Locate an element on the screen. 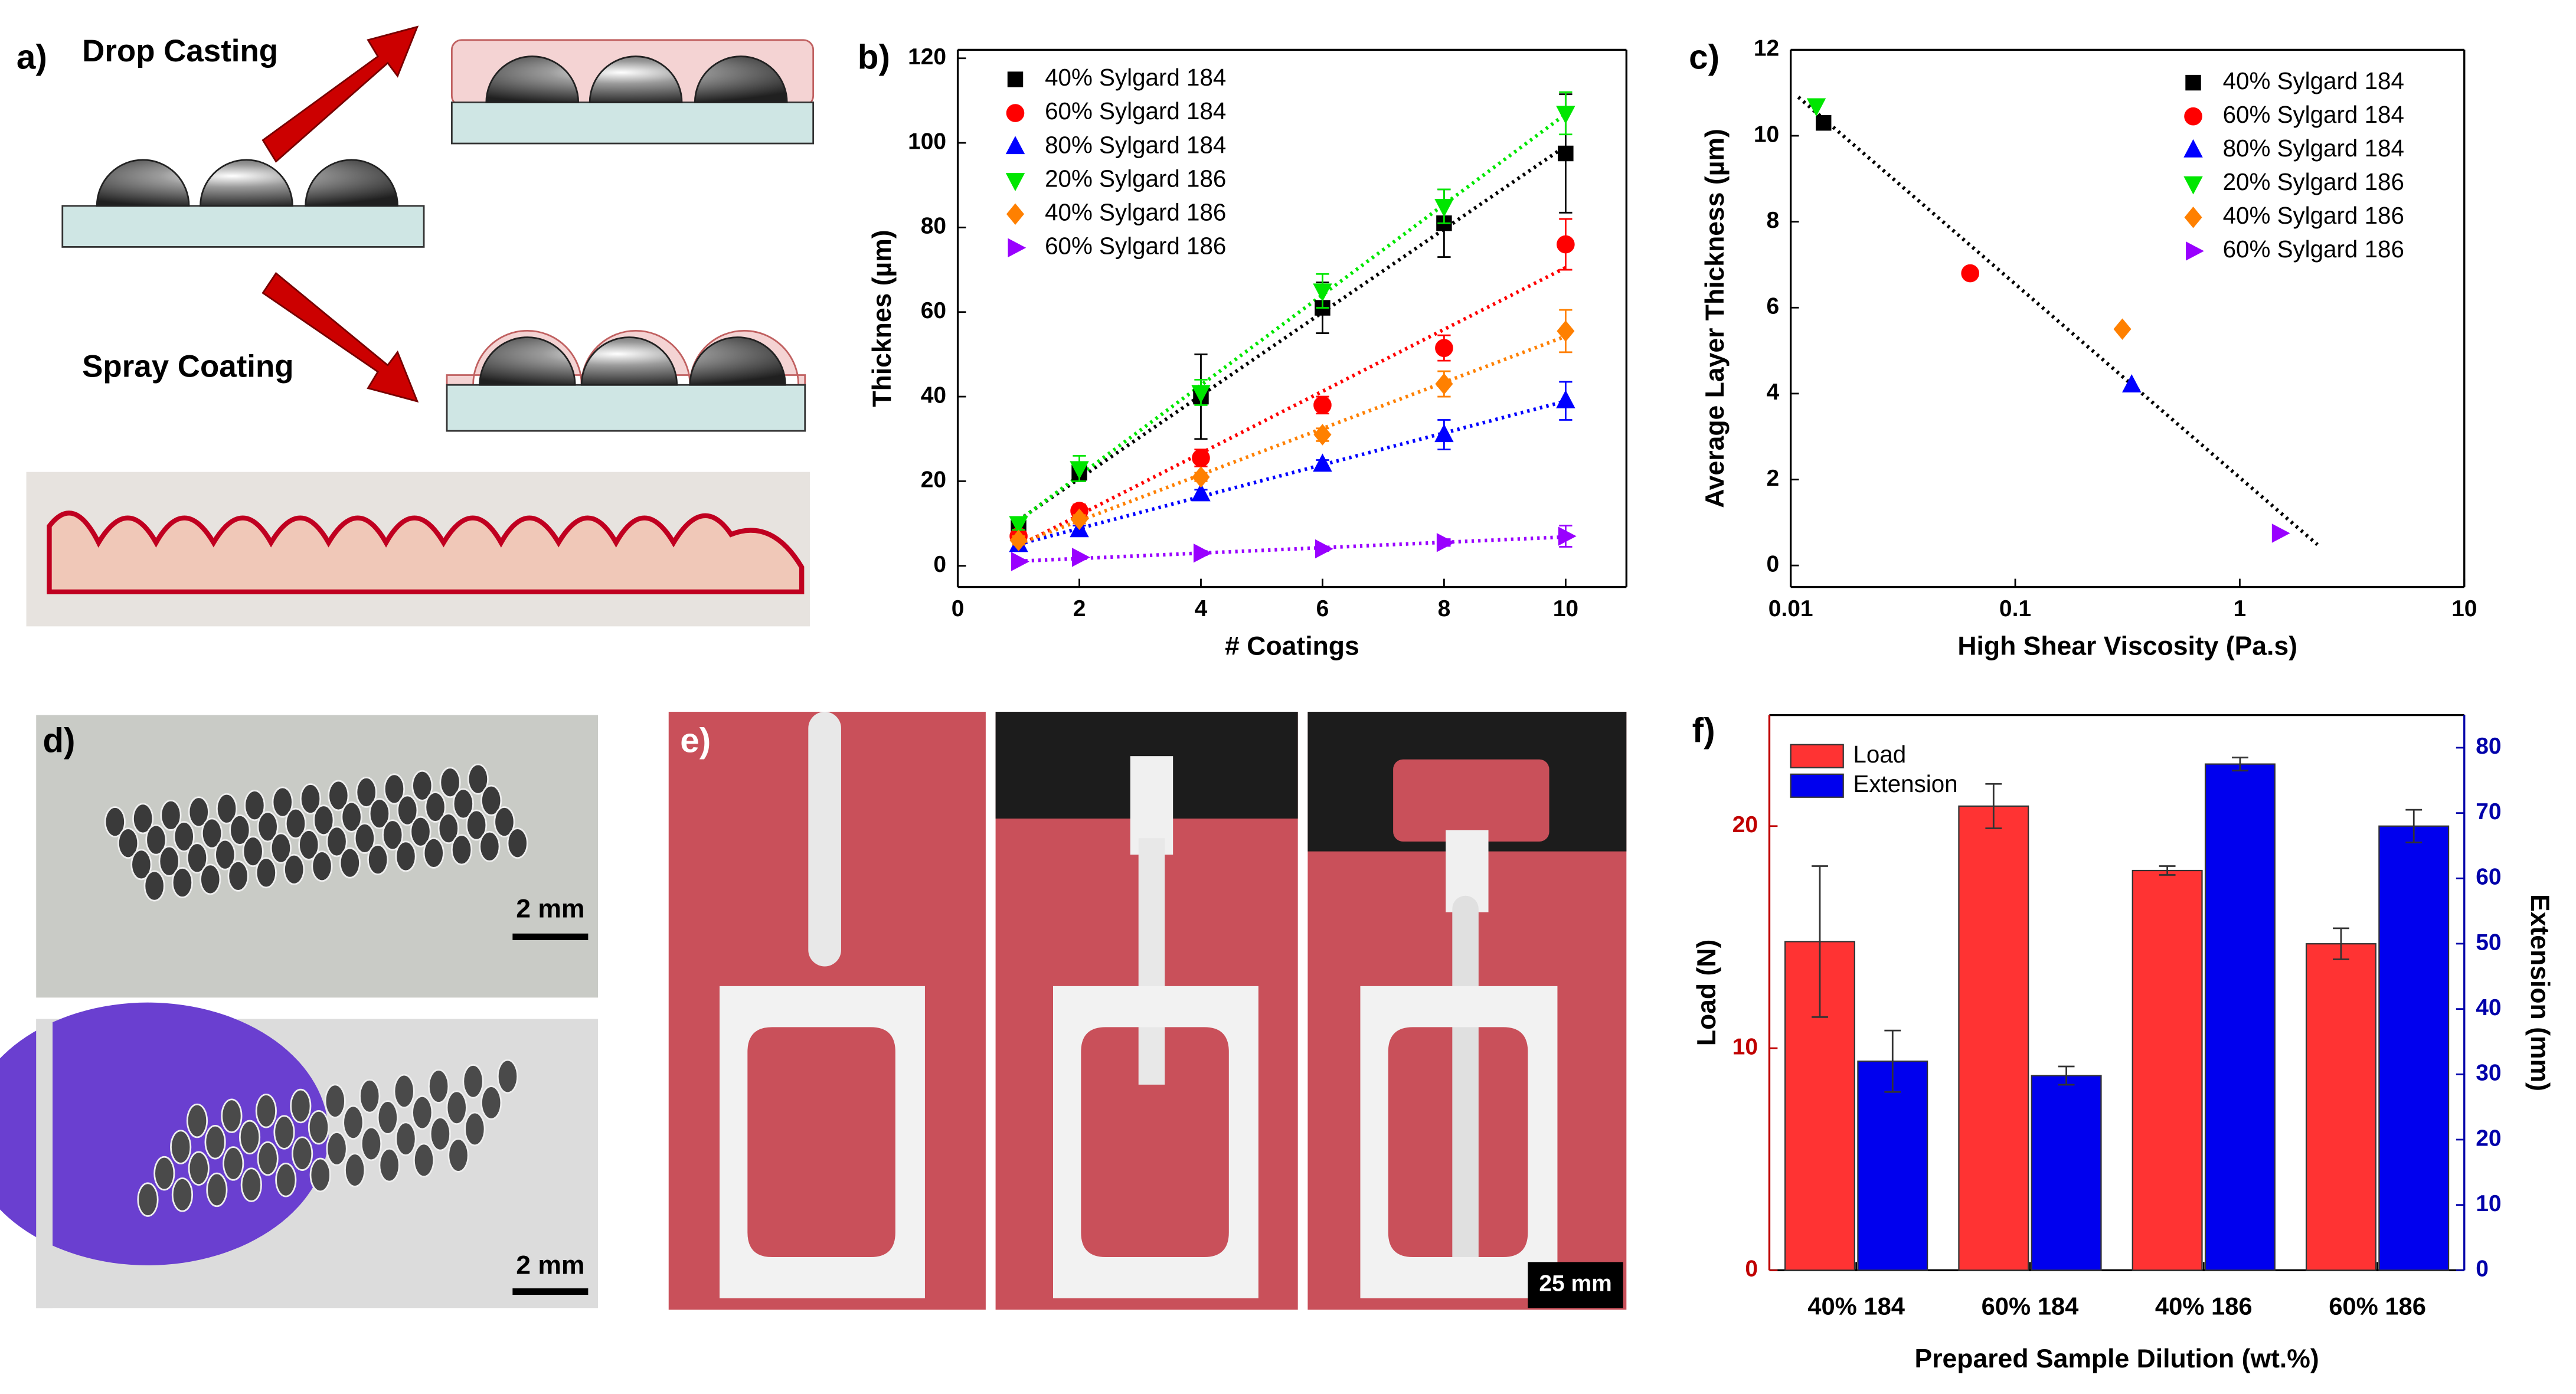  legend-label: 60% Sylgard 184 is located at coordinates (2313, 114).